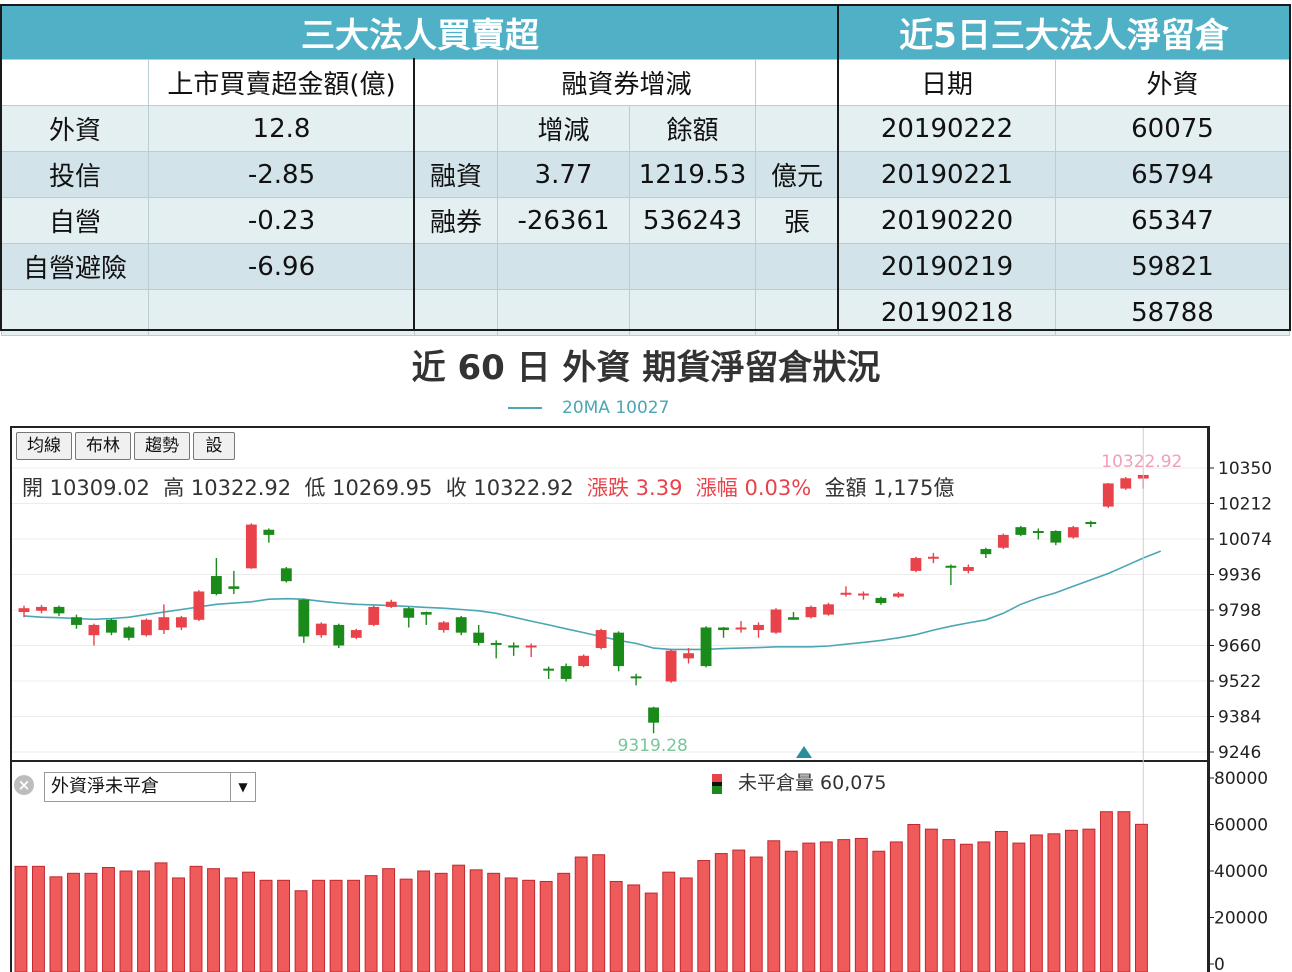 The image size is (1292, 972). I want to click on bollinger-button: 布林, so click(103, 446).